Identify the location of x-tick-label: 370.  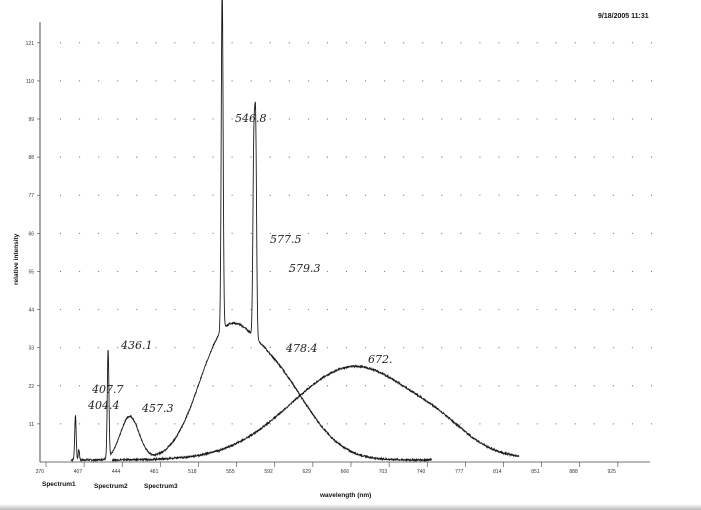
(40, 472).